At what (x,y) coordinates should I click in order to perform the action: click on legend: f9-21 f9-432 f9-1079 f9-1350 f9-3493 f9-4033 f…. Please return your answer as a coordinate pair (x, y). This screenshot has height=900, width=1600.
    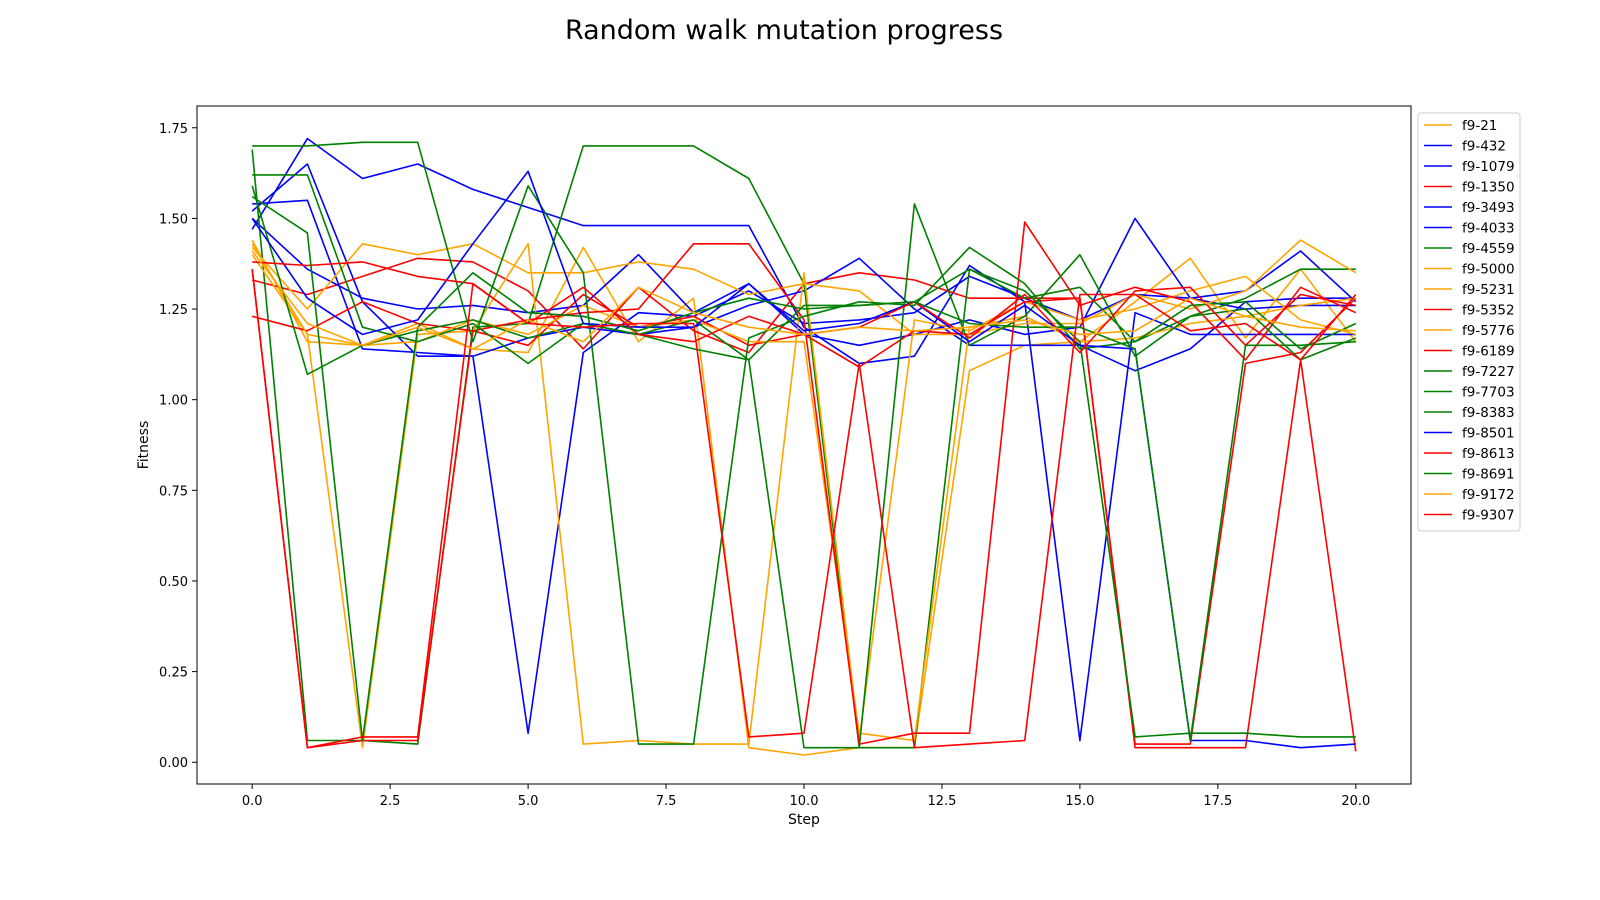
    Looking at the image, I should click on (1469, 322).